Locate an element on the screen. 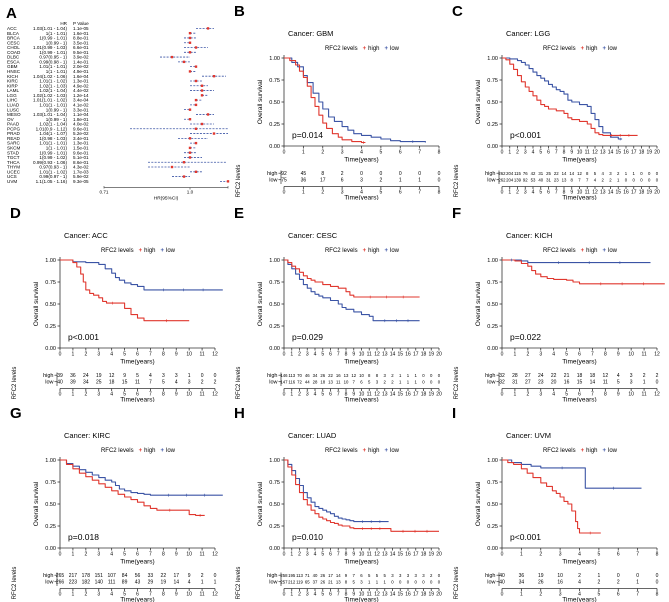  x-tick-label: 12 is located at coordinates (595, 153).